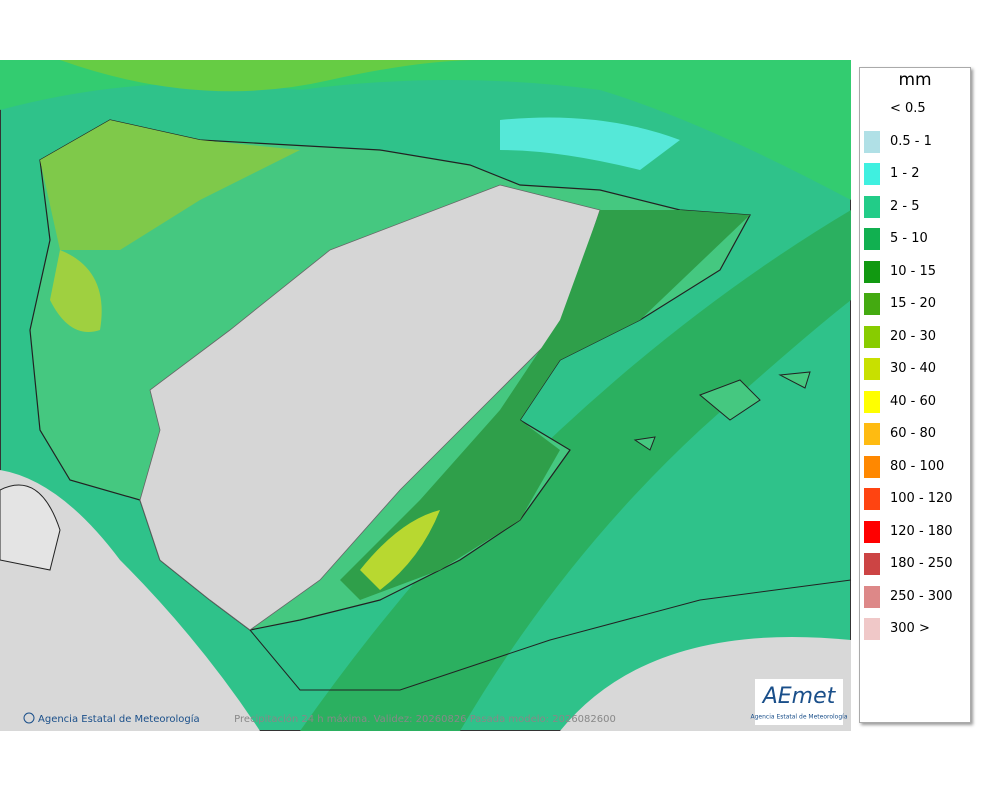 The height and width of the screenshot is (790, 1000). I want to click on legend-item: 300 >, so click(916, 629).